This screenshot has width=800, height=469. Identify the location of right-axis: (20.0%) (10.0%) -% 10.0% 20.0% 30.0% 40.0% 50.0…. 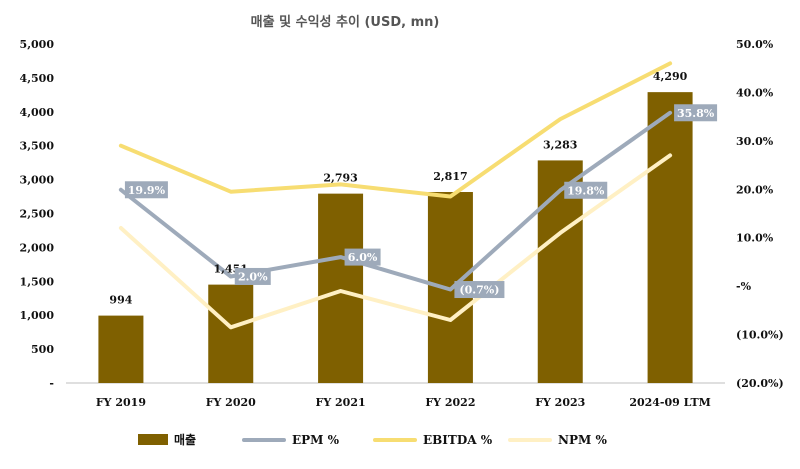
(760, 214).